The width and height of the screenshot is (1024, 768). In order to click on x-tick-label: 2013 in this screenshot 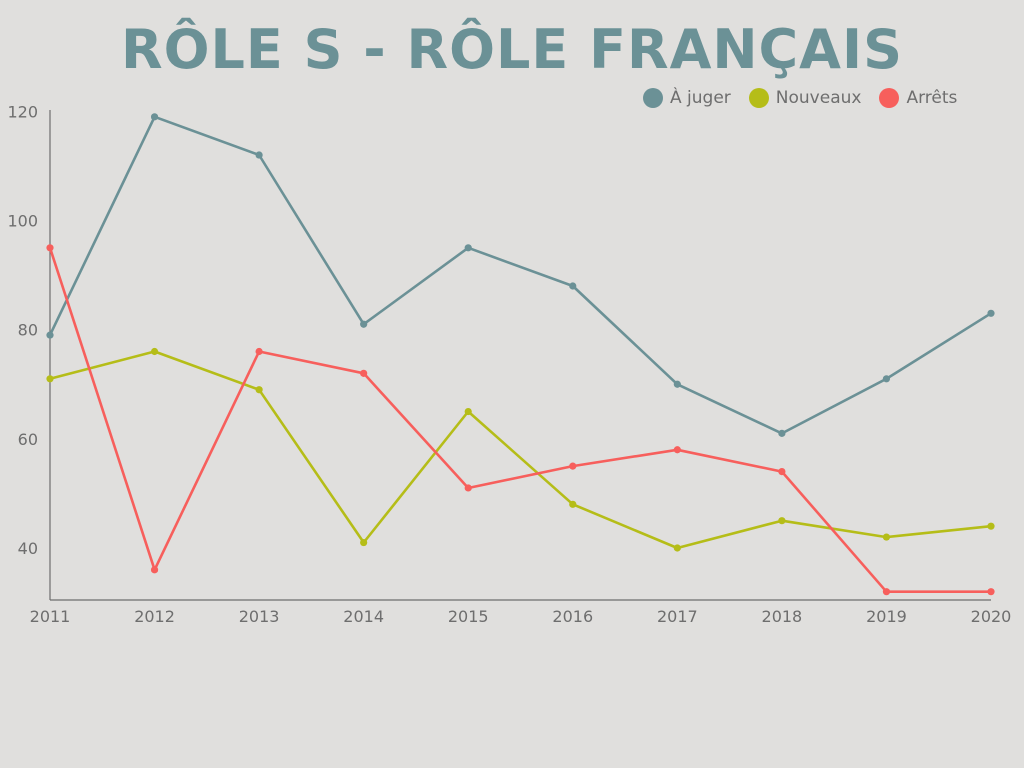, I will do `click(259, 616)`.